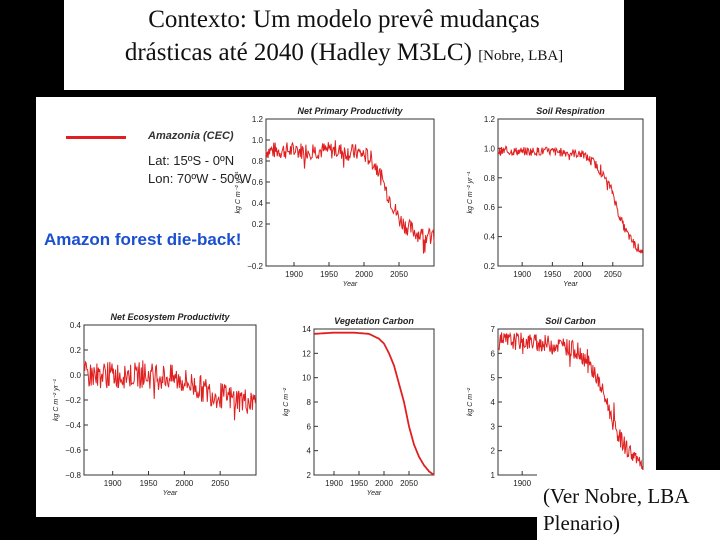 Image resolution: width=720 pixels, height=540 pixels. What do you see at coordinates (306, 378) in the screenshot?
I see `y-tick-label: 10` at bounding box center [306, 378].